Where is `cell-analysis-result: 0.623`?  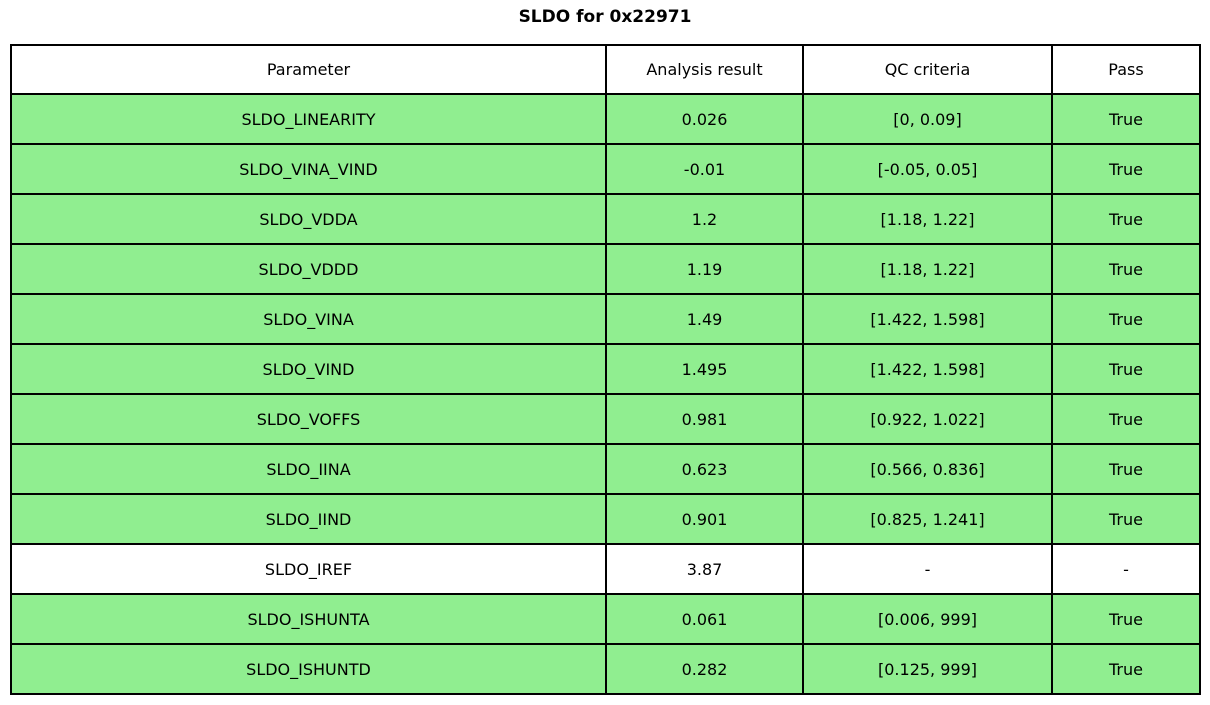 cell-analysis-result: 0.623 is located at coordinates (704, 469).